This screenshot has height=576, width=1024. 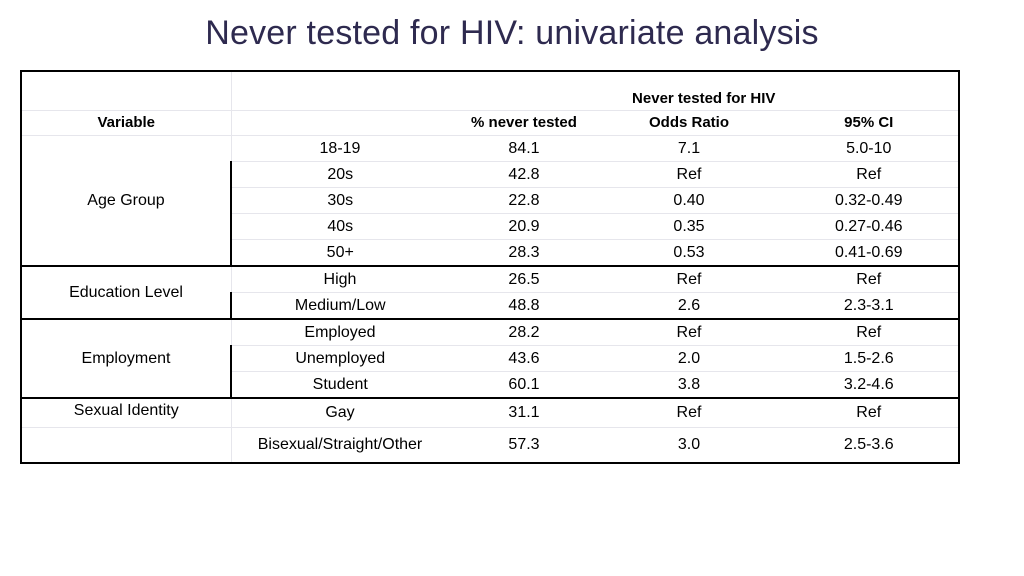 I want to click on level-cell: 18-19, so click(x=340, y=148).